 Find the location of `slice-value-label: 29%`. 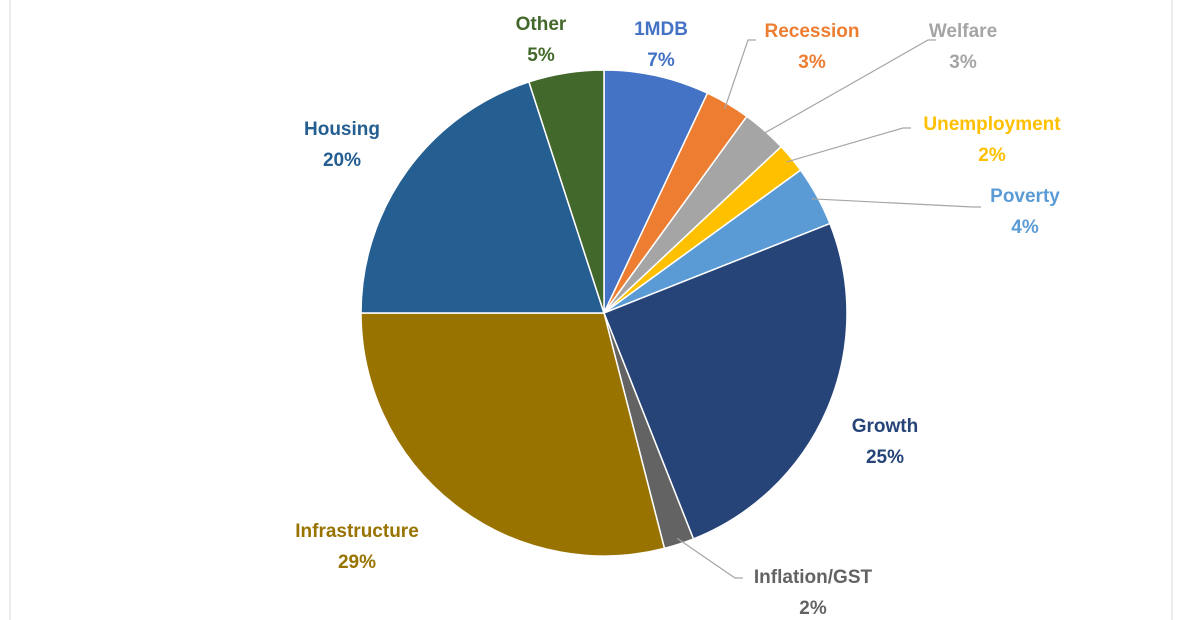

slice-value-label: 29% is located at coordinates (357, 562).